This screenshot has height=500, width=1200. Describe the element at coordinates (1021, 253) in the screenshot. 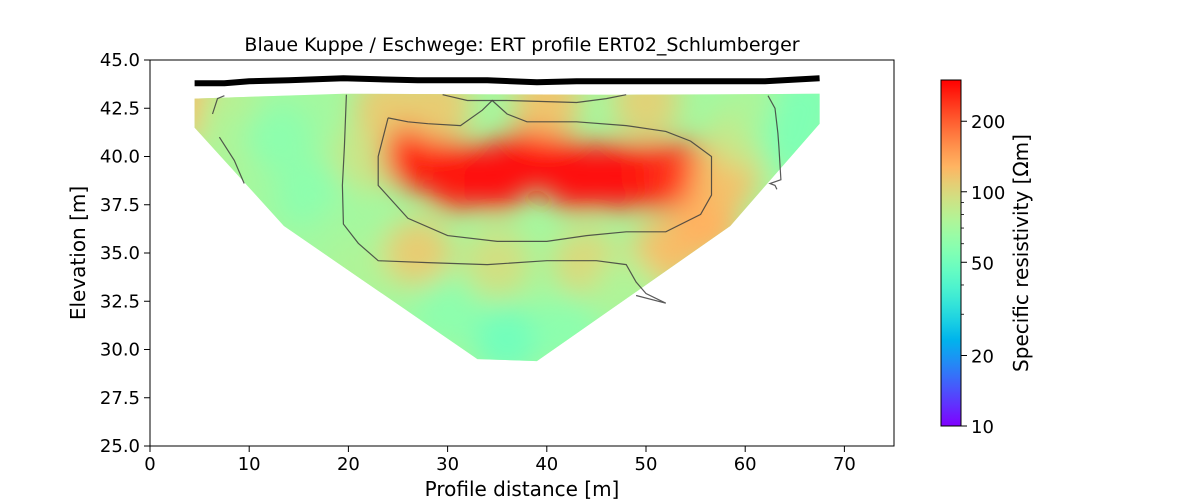

I see `colorbar-label: Specific resistivity [Ωm]` at that location.